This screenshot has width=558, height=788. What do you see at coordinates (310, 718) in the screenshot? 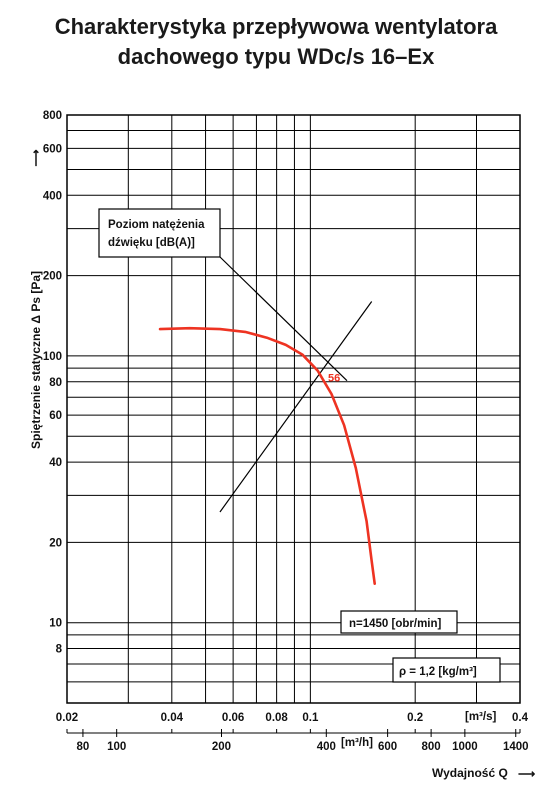
I see `x-tick-label-m3s: 0.1` at bounding box center [310, 718].